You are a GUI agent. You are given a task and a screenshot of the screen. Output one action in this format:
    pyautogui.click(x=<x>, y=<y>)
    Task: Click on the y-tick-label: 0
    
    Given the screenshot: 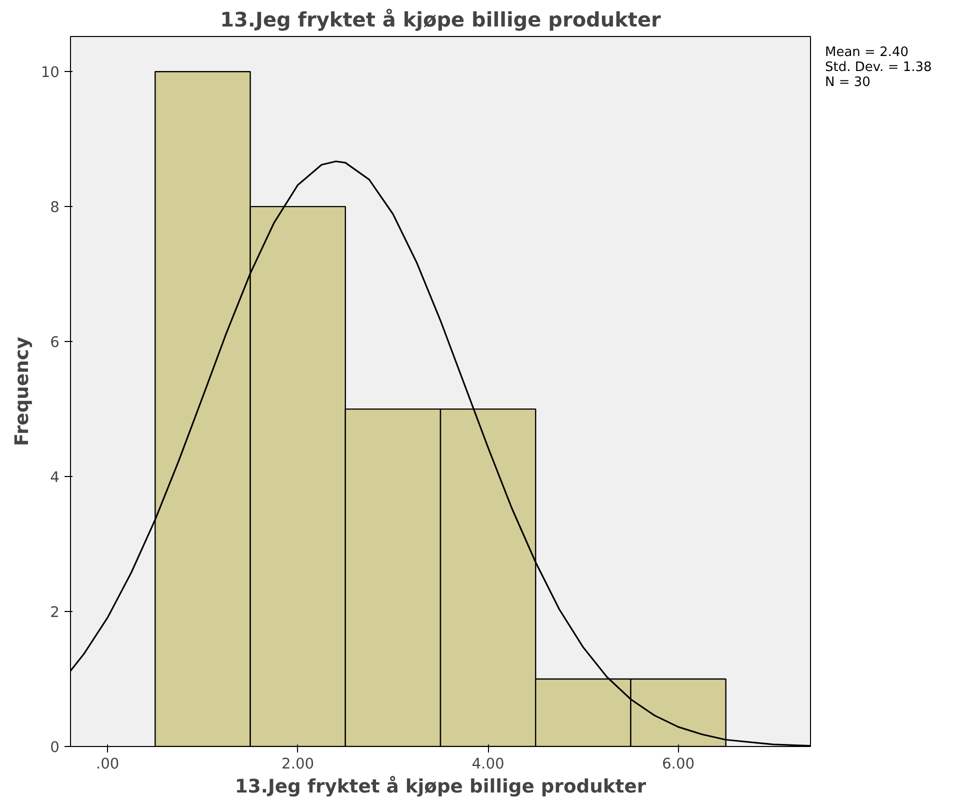 What is the action you would take?
    pyautogui.click(x=55, y=747)
    